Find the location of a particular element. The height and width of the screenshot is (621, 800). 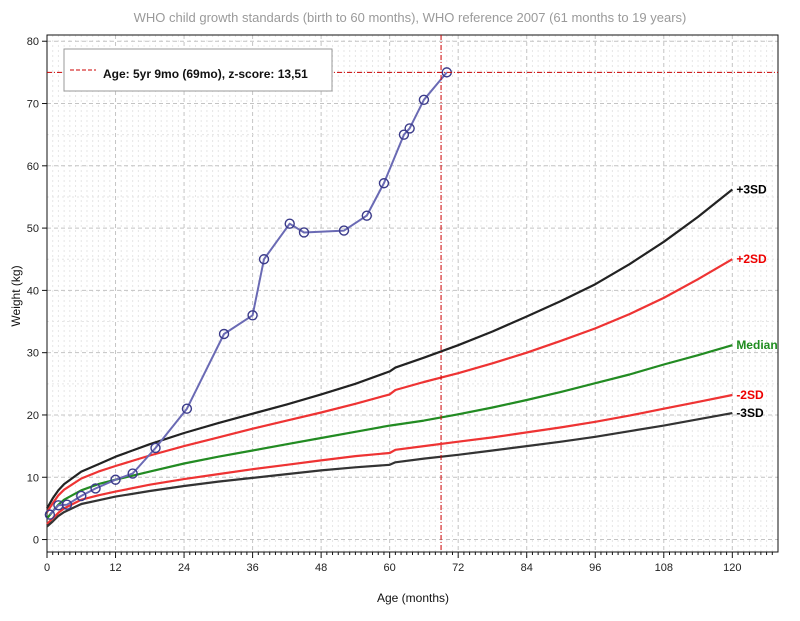

y-tick-label: 80 is located at coordinates (33, 42).